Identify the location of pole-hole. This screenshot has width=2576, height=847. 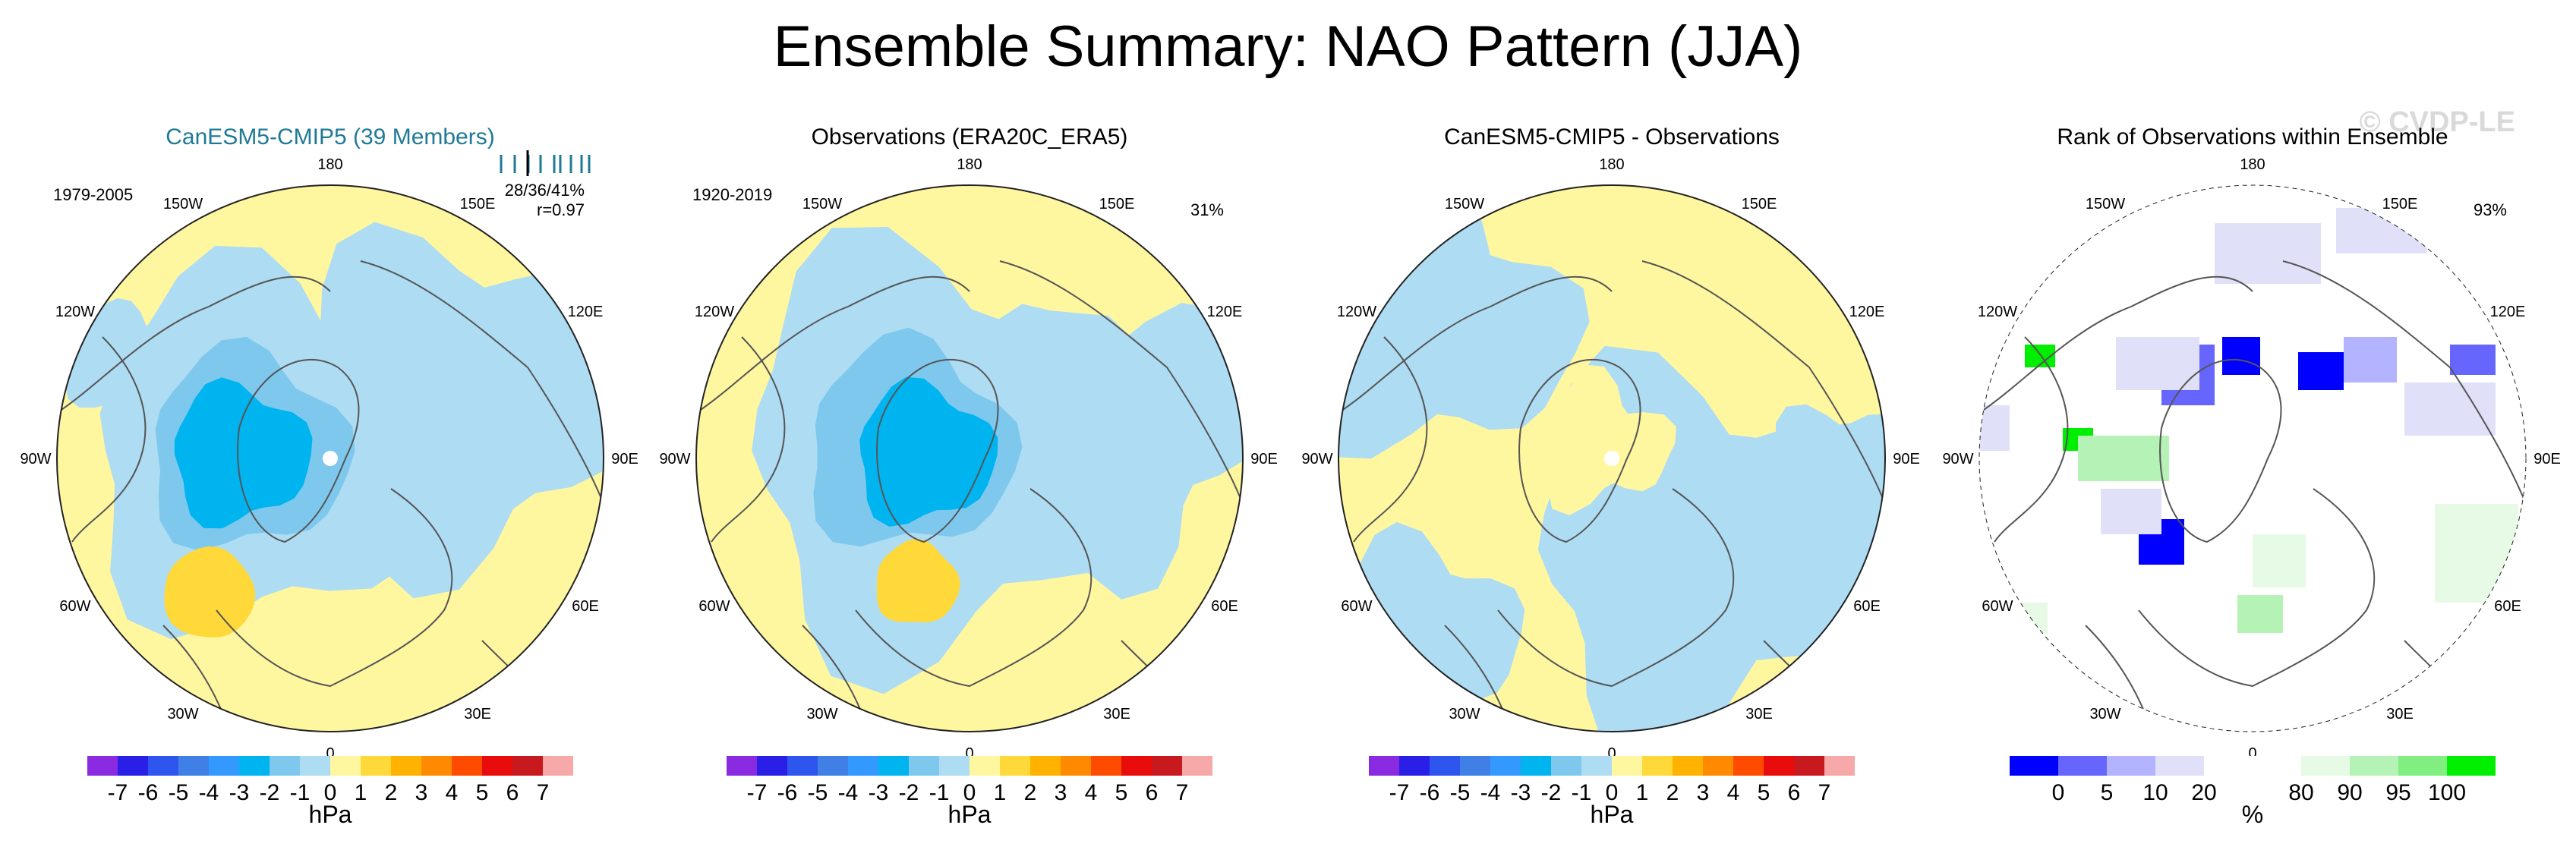
(1611, 458).